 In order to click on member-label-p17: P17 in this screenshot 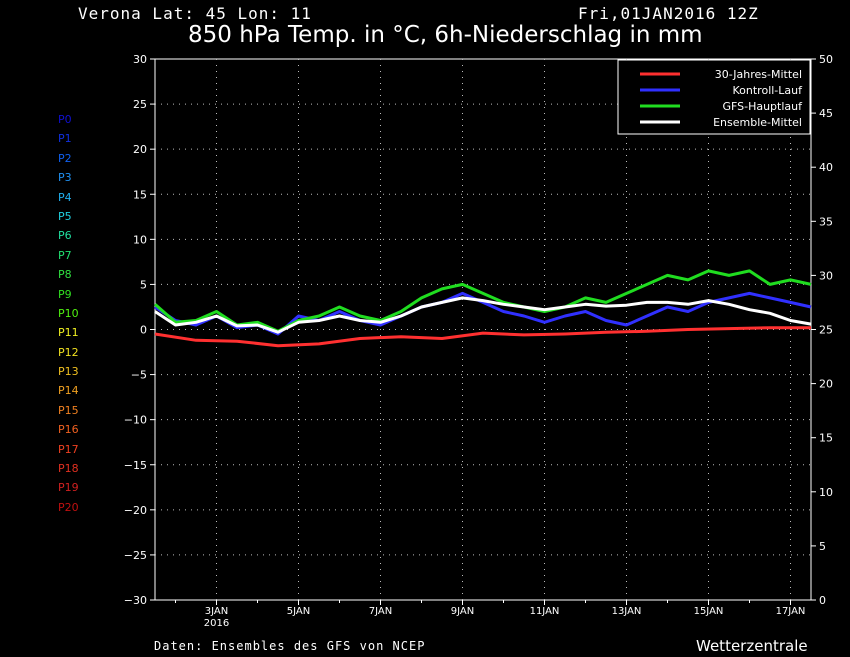, I will do `click(68, 449)`.